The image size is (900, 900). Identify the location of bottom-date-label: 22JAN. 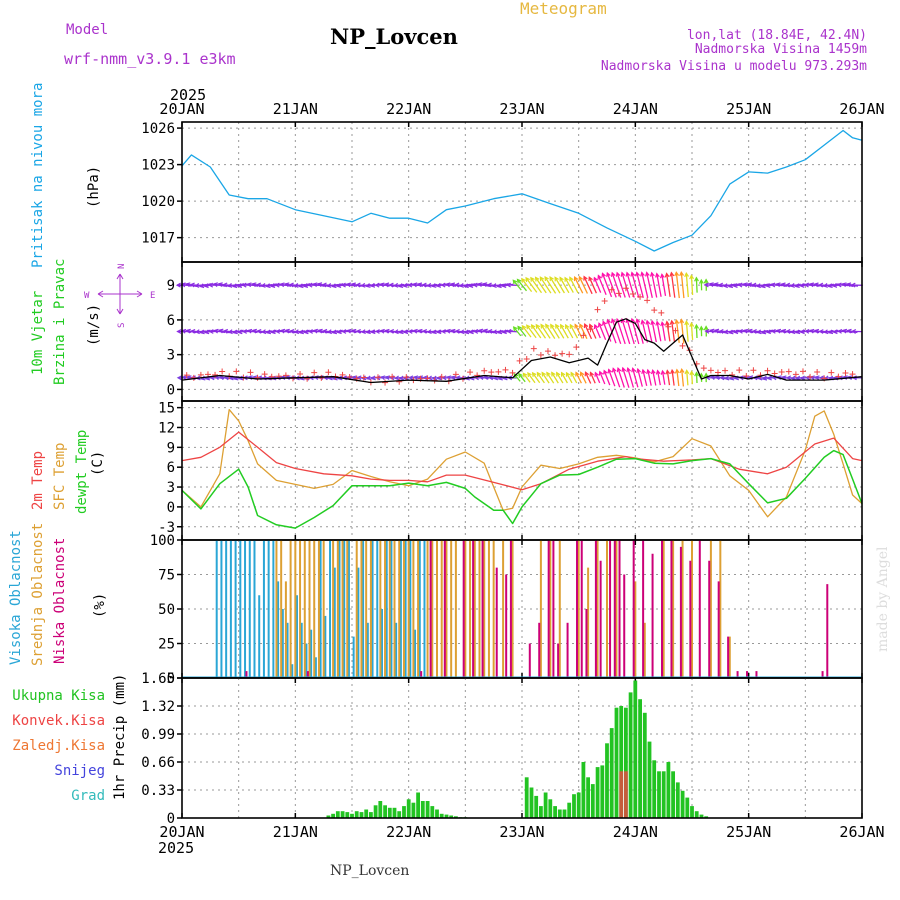
(408, 832).